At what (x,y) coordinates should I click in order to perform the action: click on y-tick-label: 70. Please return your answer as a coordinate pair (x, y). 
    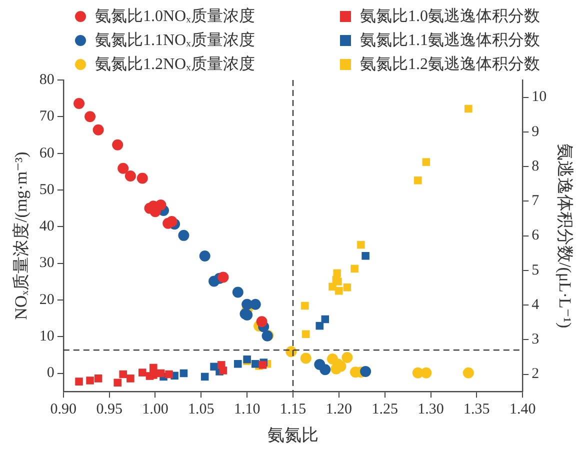
    Looking at the image, I should click on (46, 116).